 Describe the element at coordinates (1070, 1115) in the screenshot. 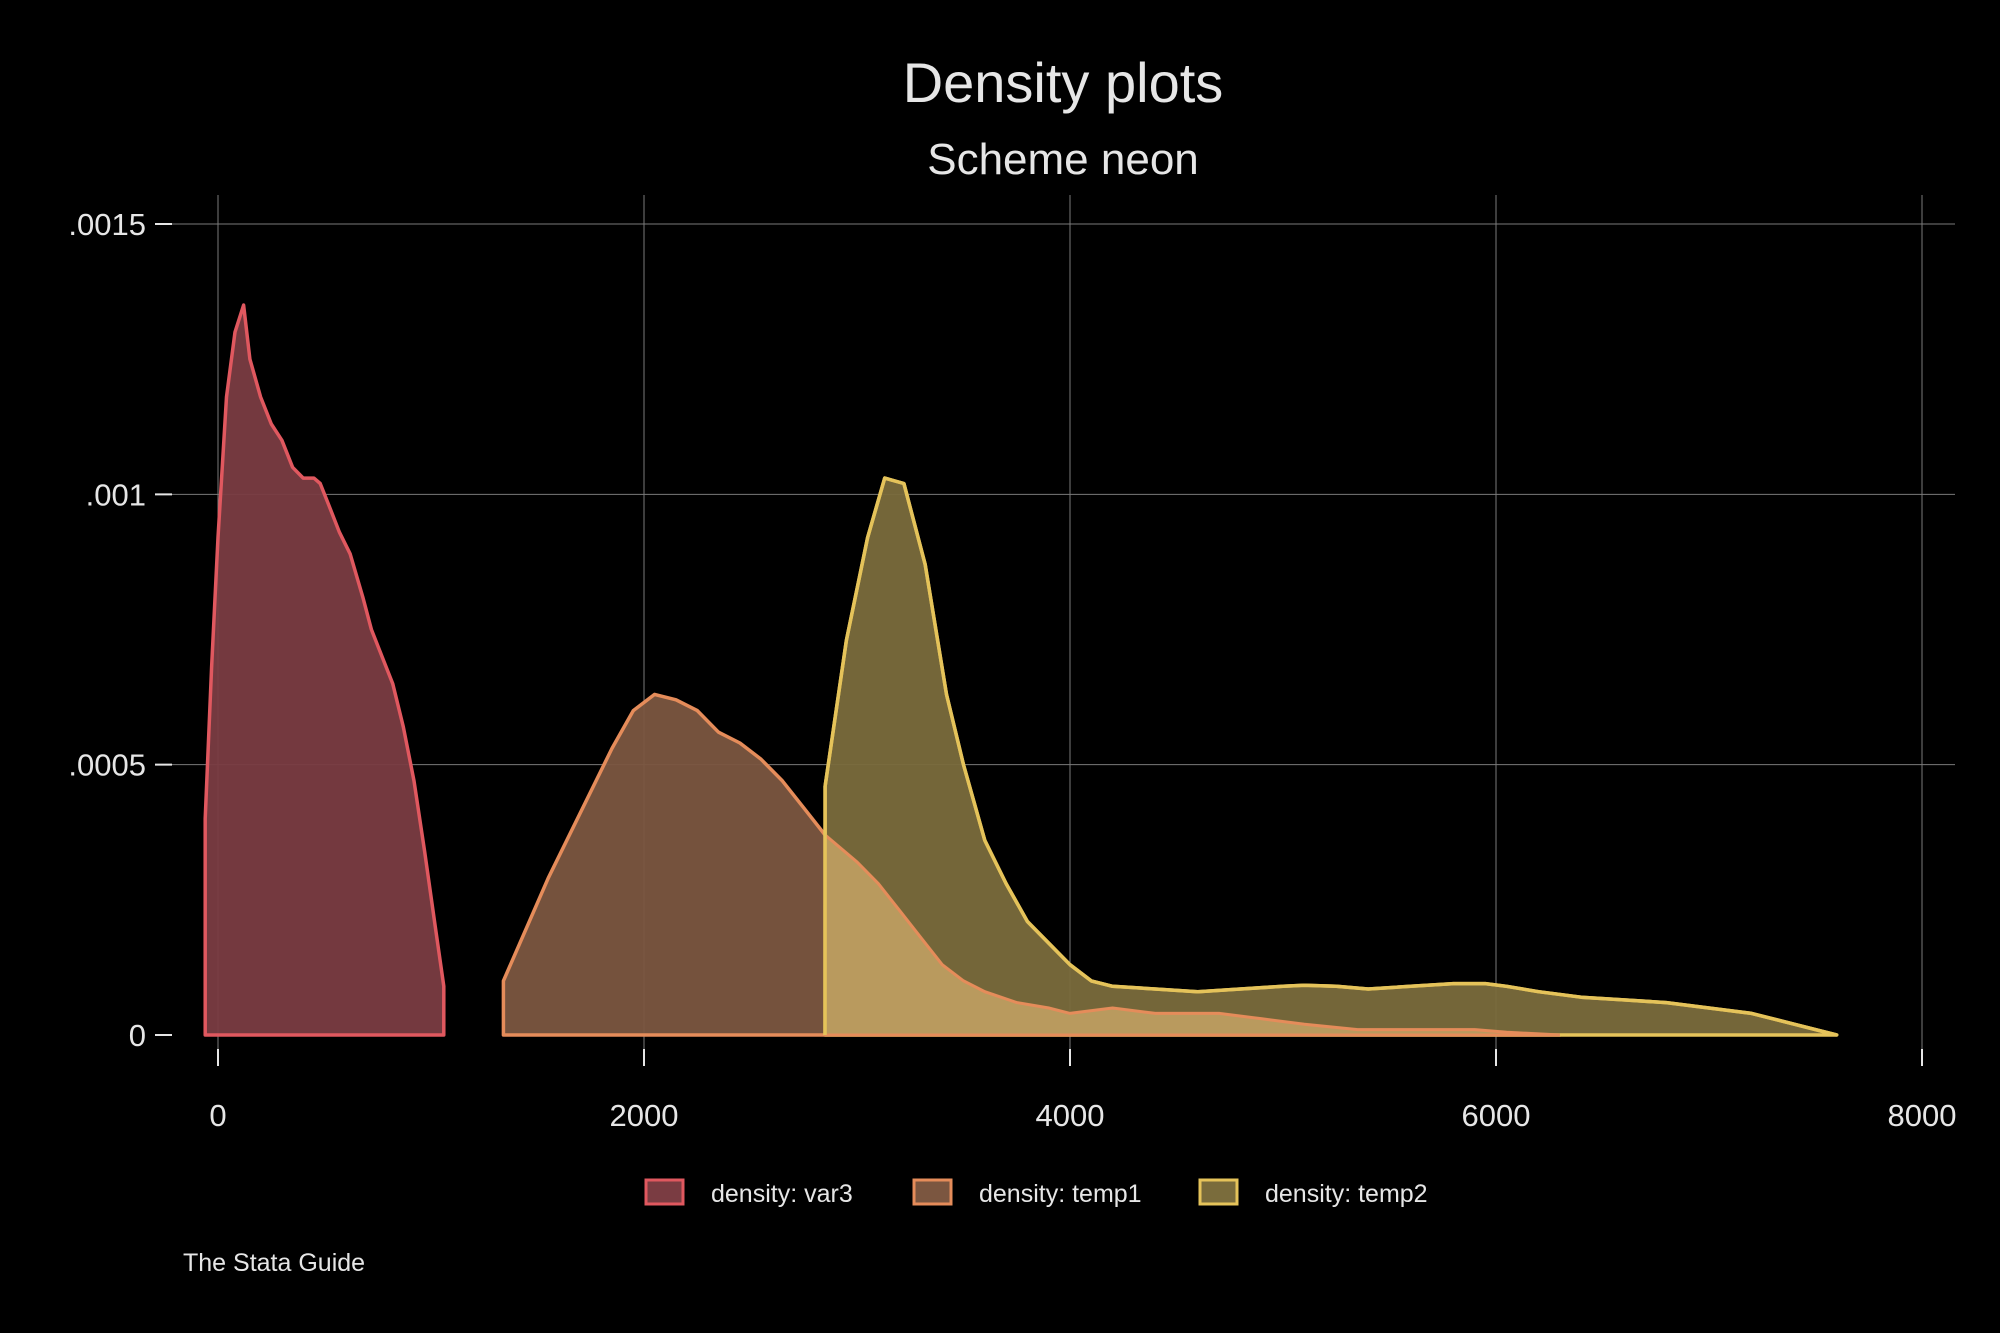

I see `x-tick-label: 4000` at that location.